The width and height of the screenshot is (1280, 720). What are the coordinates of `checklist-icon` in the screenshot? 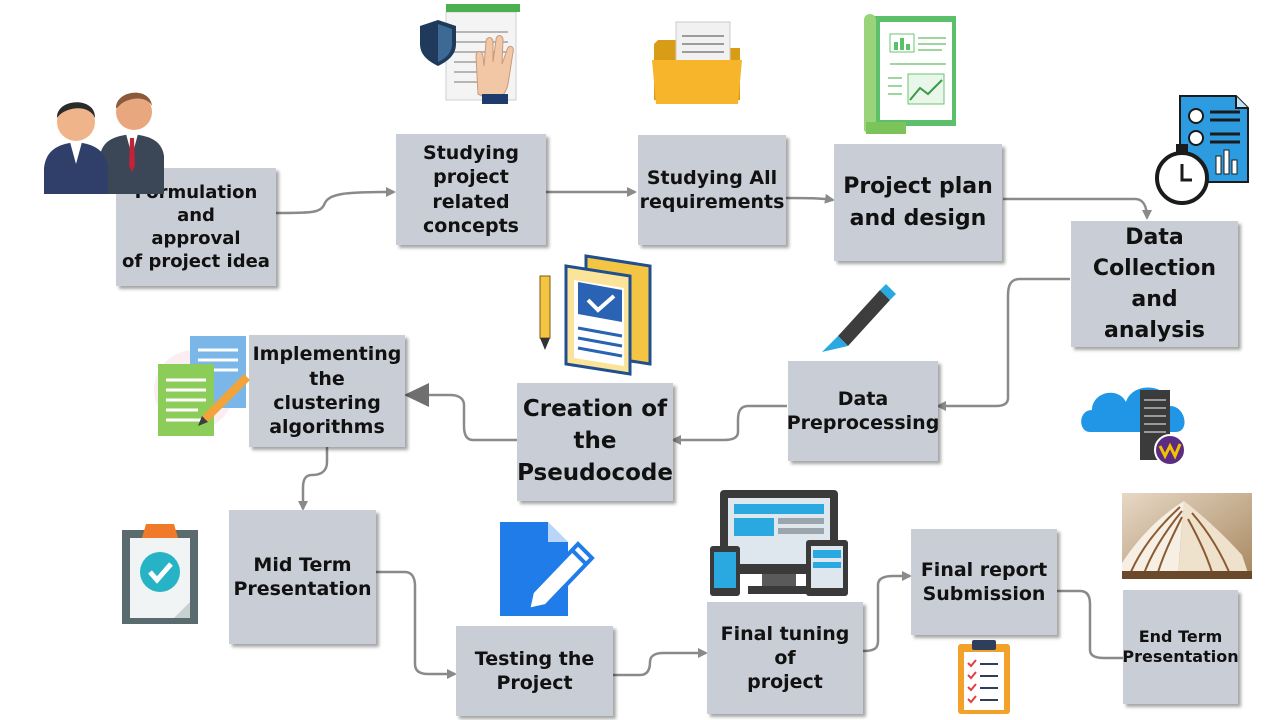 It's located at (984, 677).